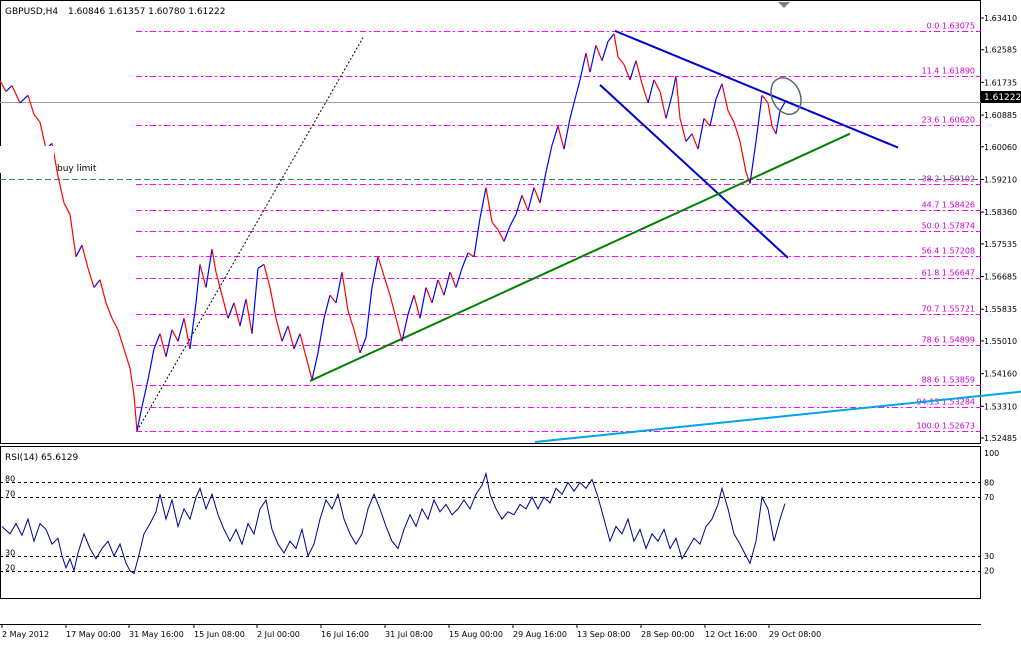 The image size is (1021, 645). What do you see at coordinates (1000, 18) in the screenshot?
I see `price-tick-label: 1.63410` at bounding box center [1000, 18].